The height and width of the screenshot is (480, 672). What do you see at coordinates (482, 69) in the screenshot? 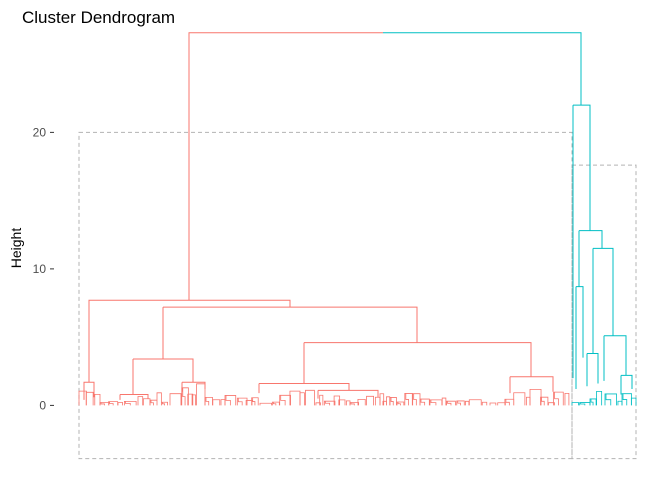
I see `root-link-right` at bounding box center [482, 69].